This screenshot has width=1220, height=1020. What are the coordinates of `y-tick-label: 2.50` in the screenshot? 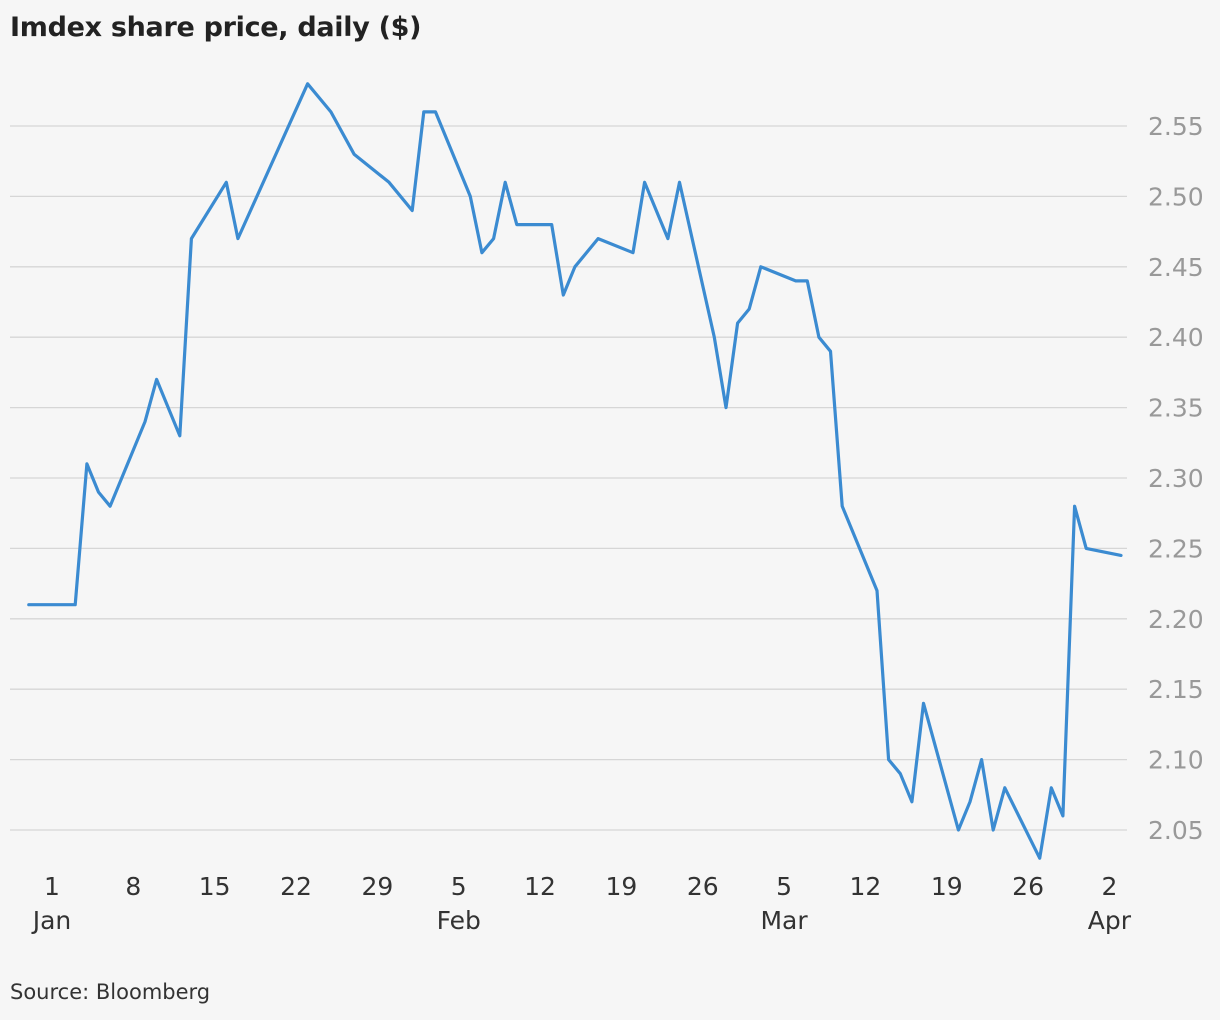 It's located at (1176, 196).